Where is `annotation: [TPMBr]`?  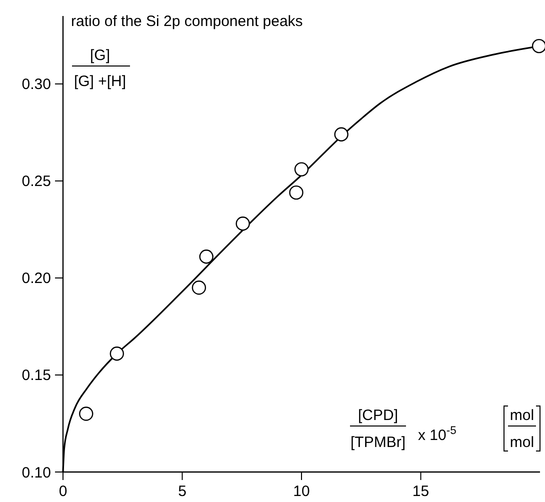 annotation: [TPMBr] is located at coordinates (378, 442).